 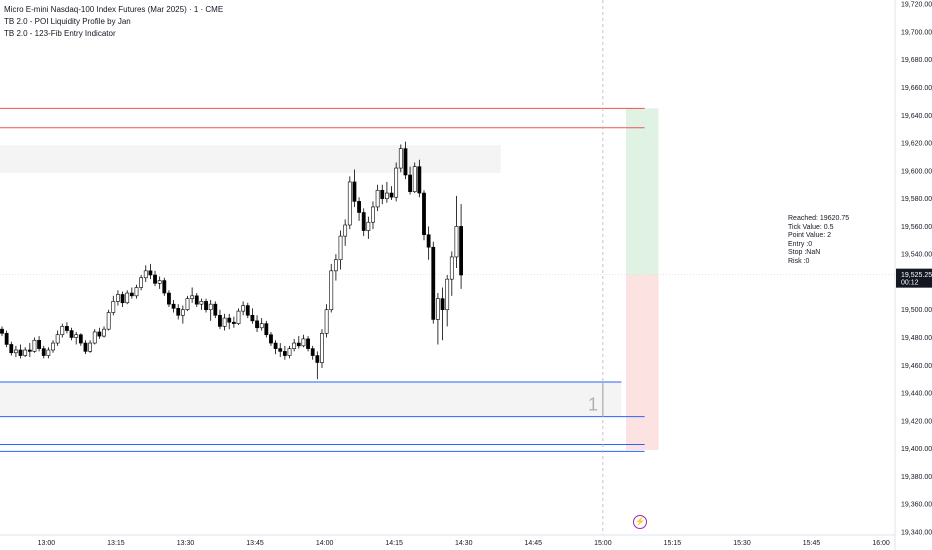 What do you see at coordinates (47, 543) in the screenshot?
I see `x-tick-label: 13:00` at bounding box center [47, 543].